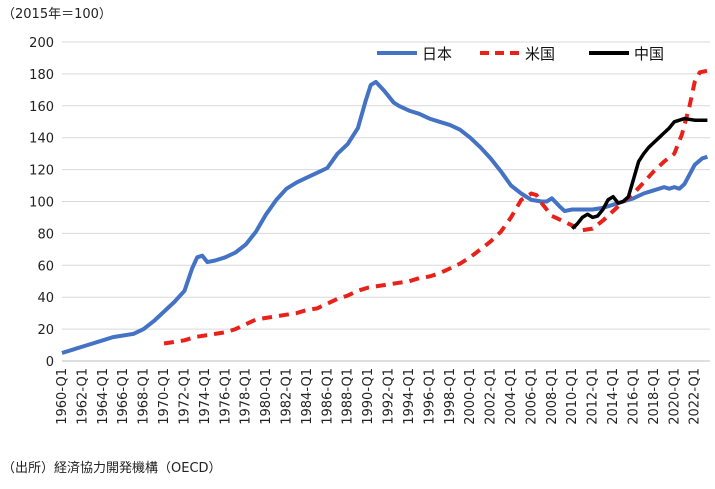 The height and width of the screenshot is (489, 715). What do you see at coordinates (613, 396) in the screenshot?
I see `x-tick-label: 2014-Q1` at bounding box center [613, 396].